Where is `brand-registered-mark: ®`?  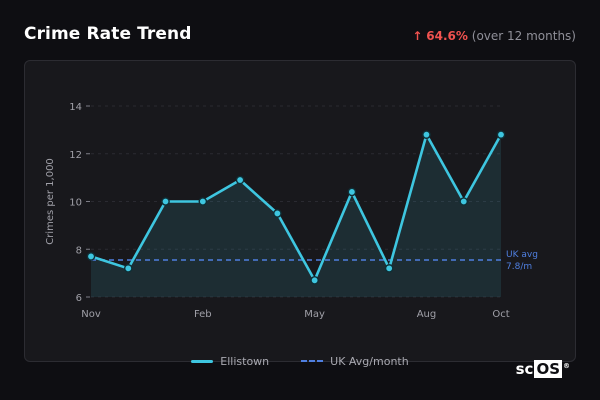 brand-registered-mark: ® is located at coordinates (566, 366).